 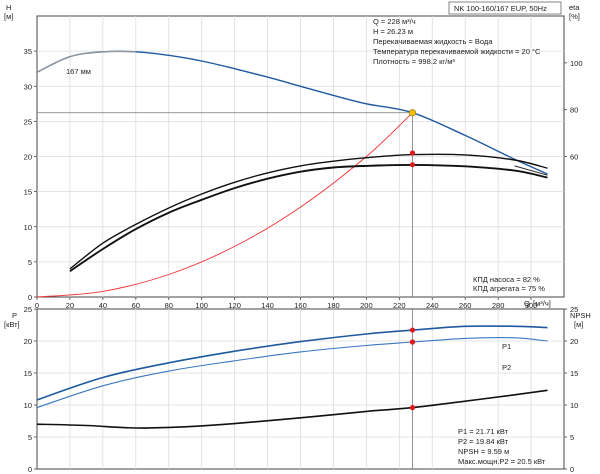 I want to click on p2-point-marker, so click(x=412, y=342).